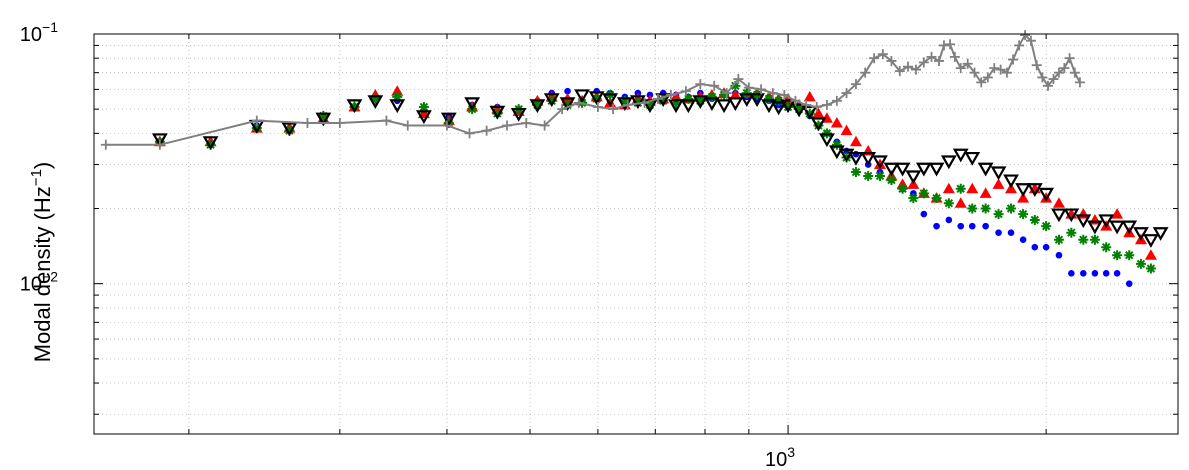 The height and width of the screenshot is (470, 1189). Describe the element at coordinates (36, 177) in the screenshot. I see `y-axis-label-exponent: −1` at that location.